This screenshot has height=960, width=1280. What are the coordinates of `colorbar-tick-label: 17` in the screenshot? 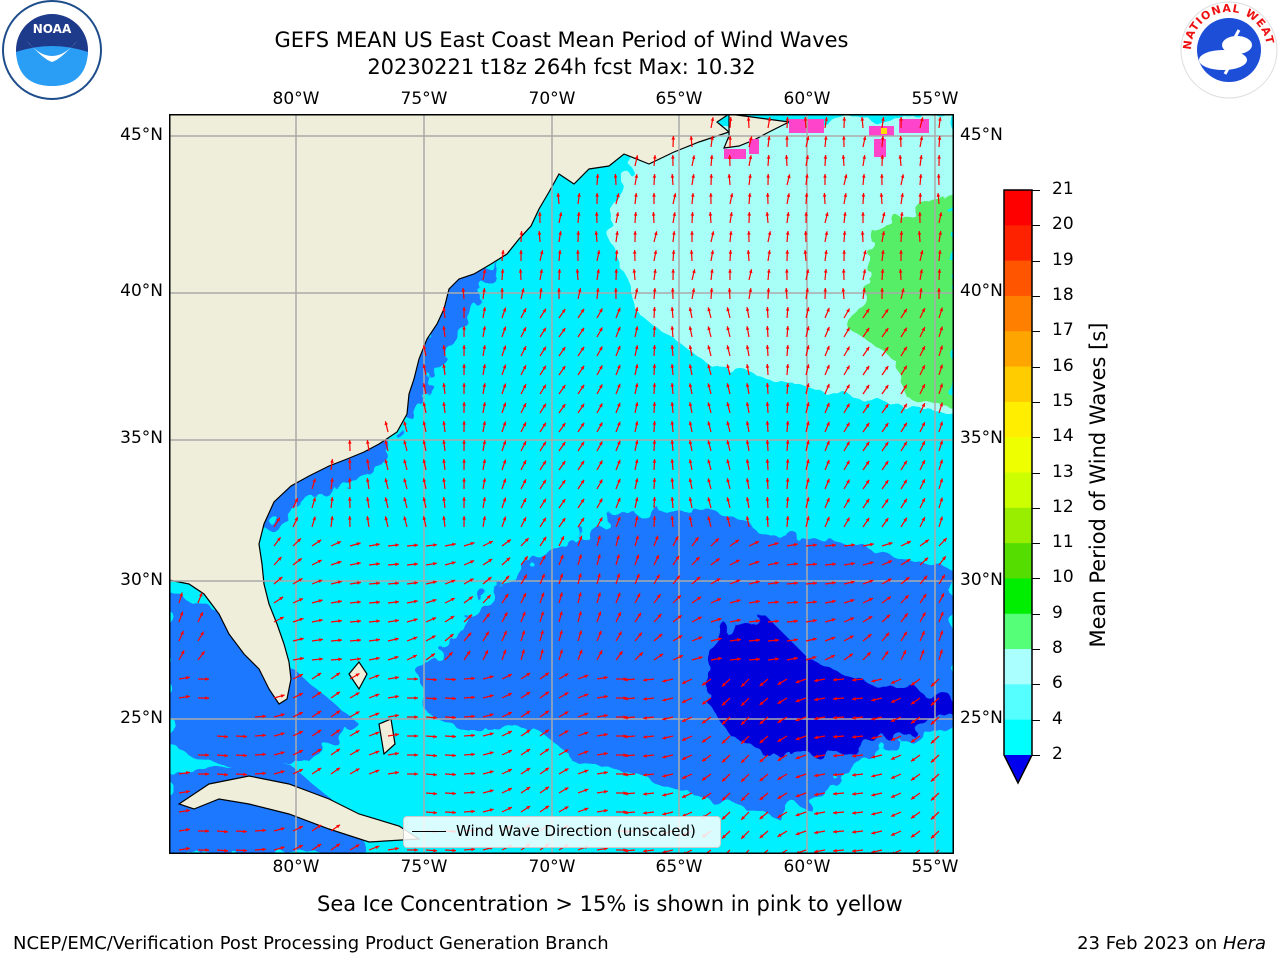 It's located at (1063, 330).